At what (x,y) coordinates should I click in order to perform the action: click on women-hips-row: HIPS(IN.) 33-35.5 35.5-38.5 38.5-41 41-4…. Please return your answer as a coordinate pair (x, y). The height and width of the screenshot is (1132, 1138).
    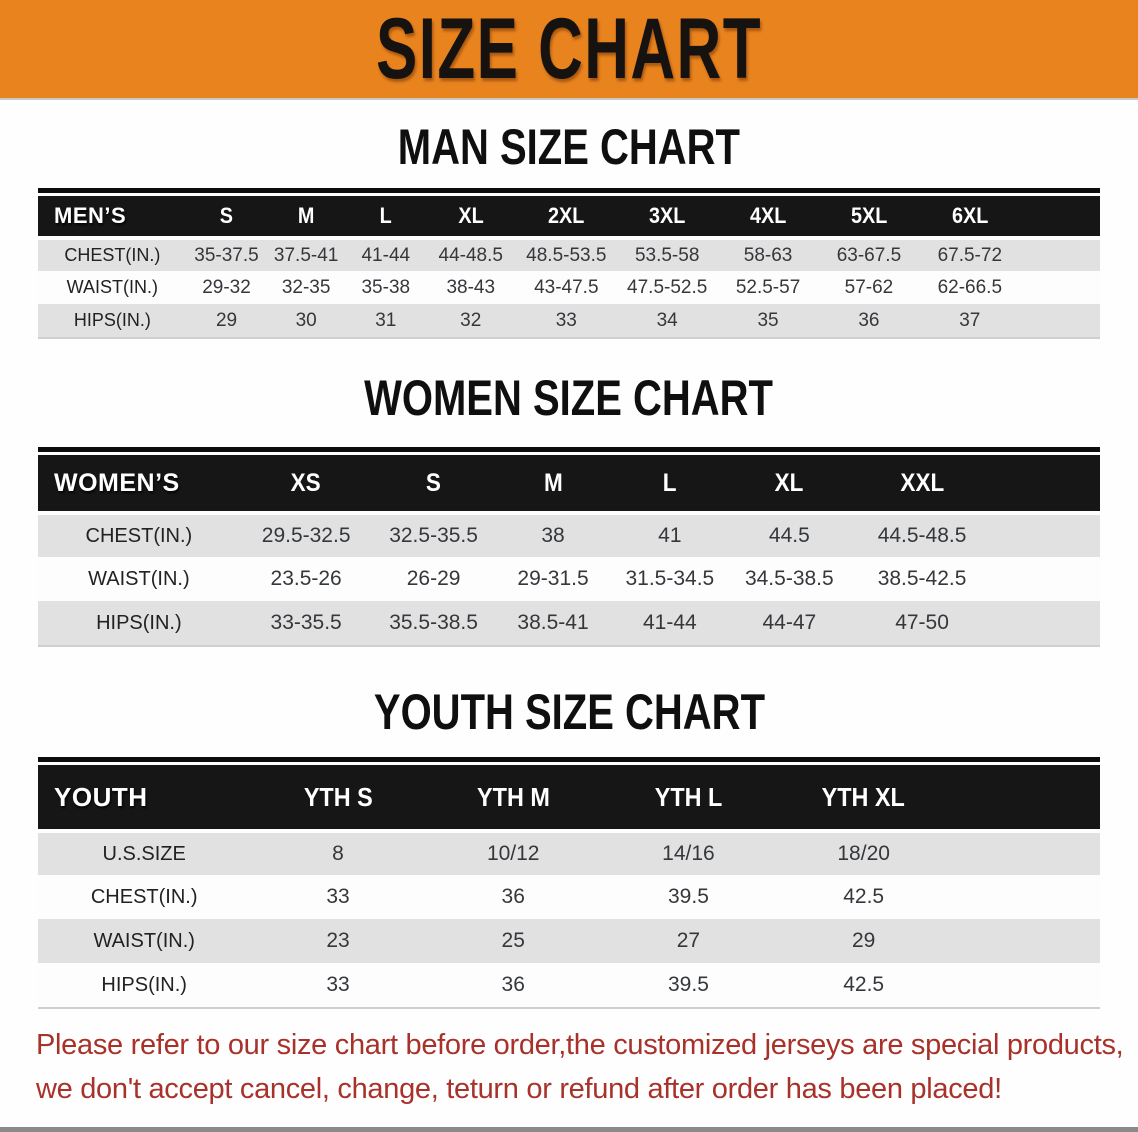
    Looking at the image, I should click on (569, 623).